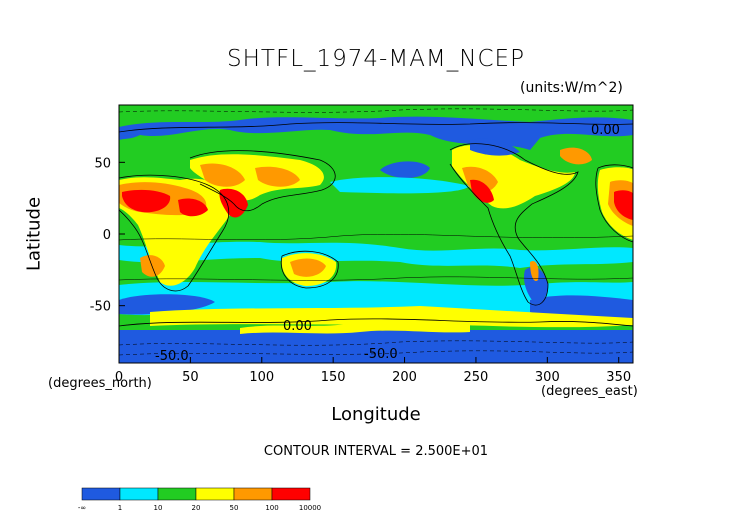 This screenshot has height=532, width=752. I want to click on coastline-antarctica, so click(376, 322).